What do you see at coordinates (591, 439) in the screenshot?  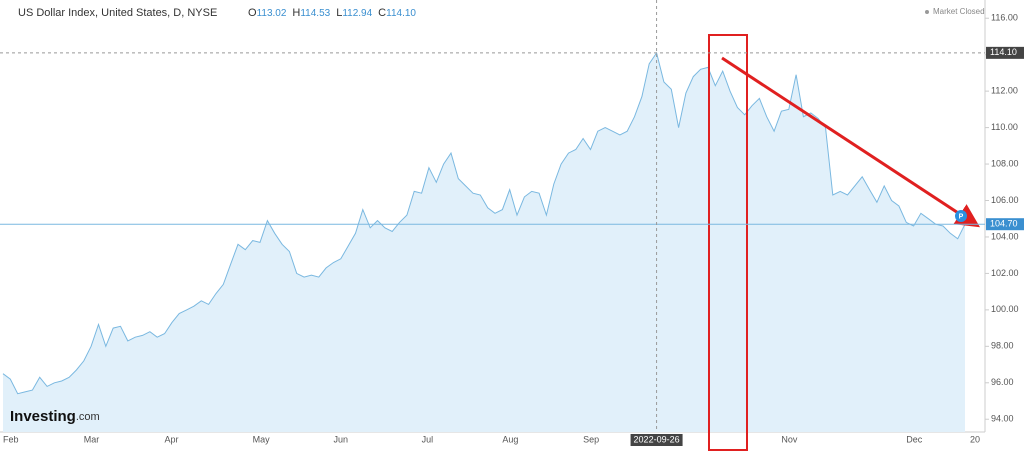 I see `x-tick-label: Sep` at bounding box center [591, 439].